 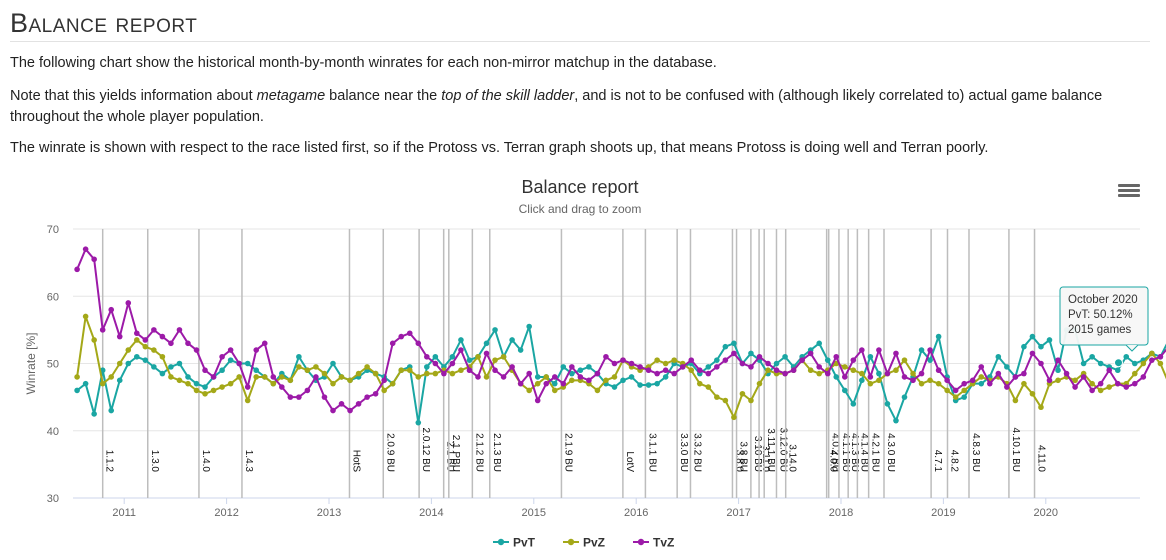 I want to click on tooltip-value: PvT: 50.12%, so click(x=1100, y=315).